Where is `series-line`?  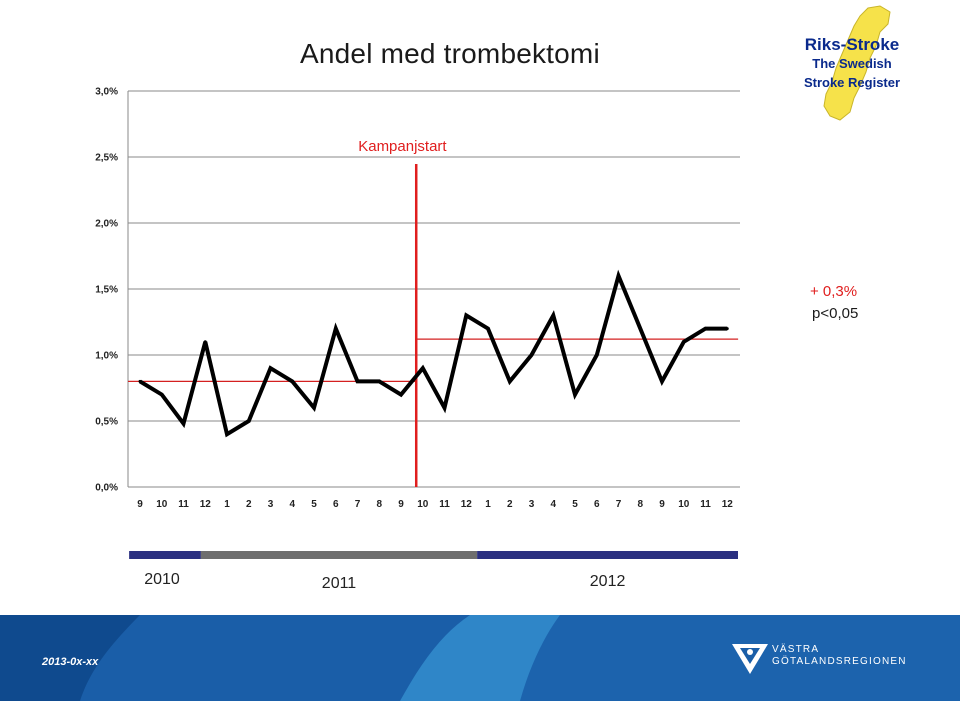 series-line is located at coordinates (433, 353).